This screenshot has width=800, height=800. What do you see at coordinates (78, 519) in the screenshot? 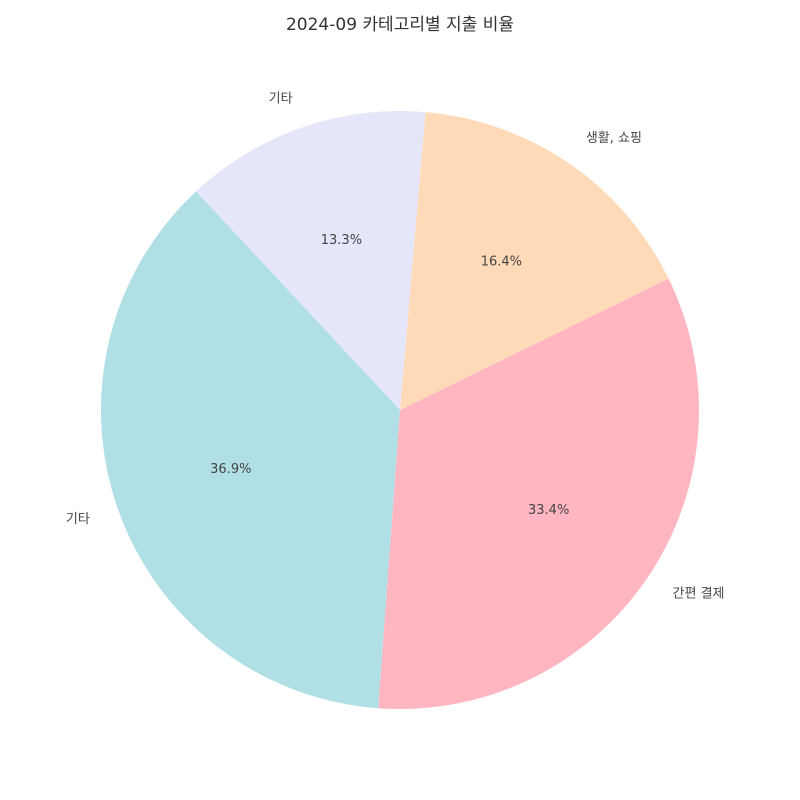
I see `slice-category-label-0: 기타` at bounding box center [78, 519].